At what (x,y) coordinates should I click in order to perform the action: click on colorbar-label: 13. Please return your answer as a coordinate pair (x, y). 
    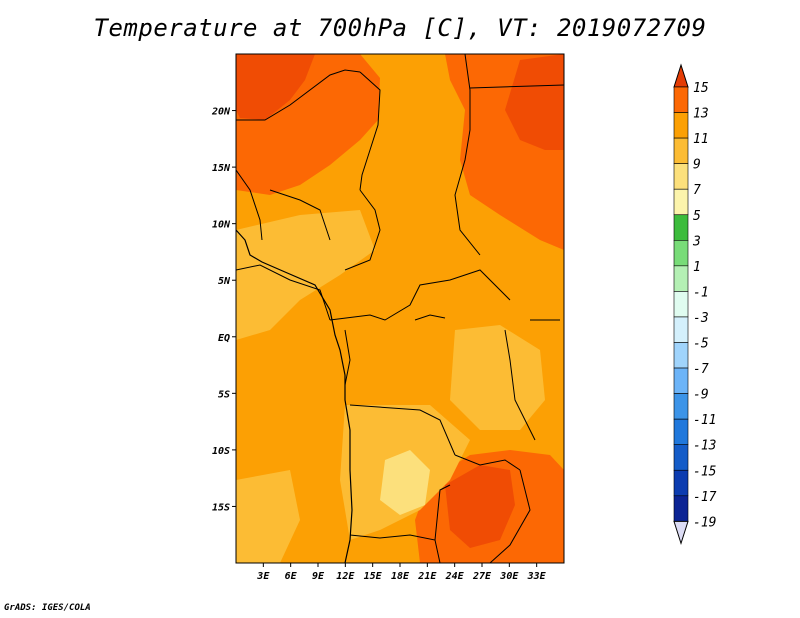
    Looking at the image, I should click on (701, 114).